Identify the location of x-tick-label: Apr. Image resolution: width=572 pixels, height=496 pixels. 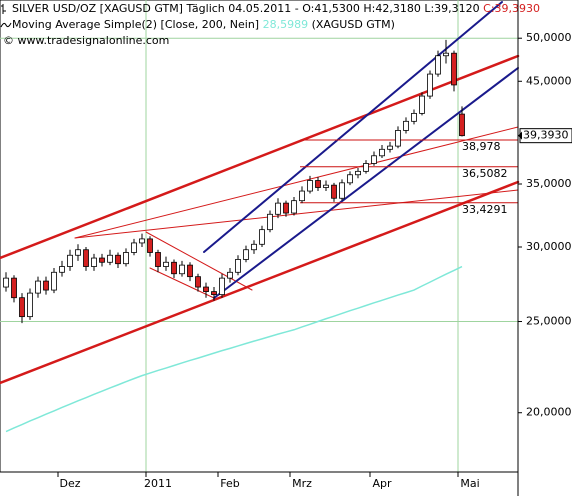
(382, 483).